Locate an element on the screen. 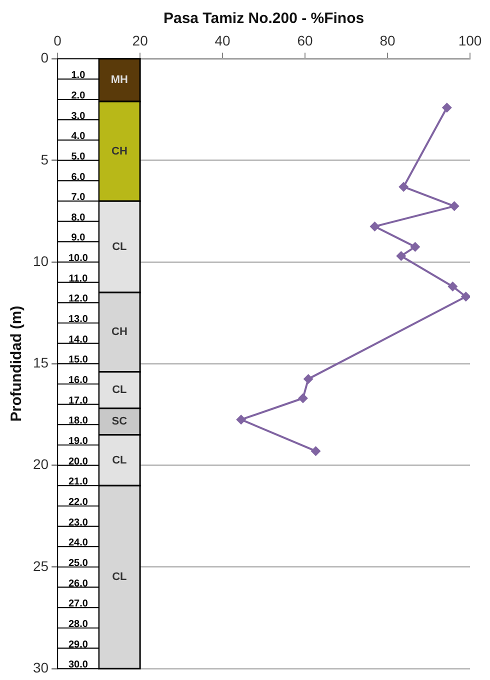  x-tick-label: 40 is located at coordinates (222, 40).